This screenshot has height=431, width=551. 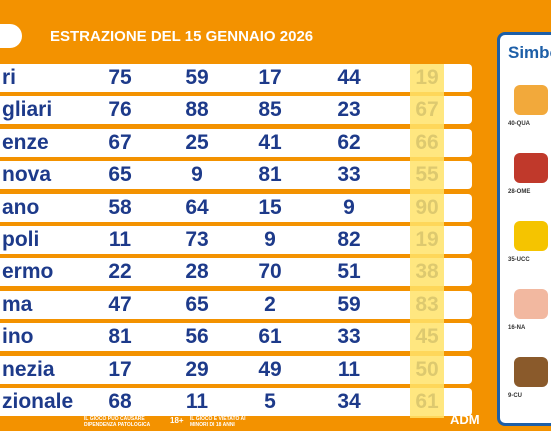 What do you see at coordinates (270, 207) in the screenshot?
I see `number: 15` at bounding box center [270, 207].